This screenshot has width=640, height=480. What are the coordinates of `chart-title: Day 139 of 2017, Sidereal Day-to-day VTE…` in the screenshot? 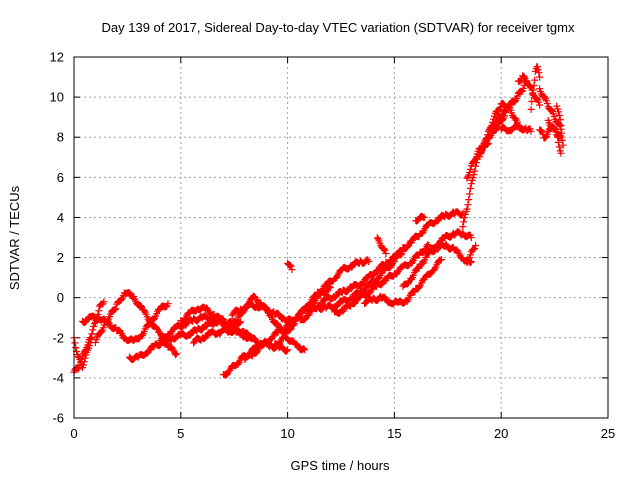 It's located at (338, 27).